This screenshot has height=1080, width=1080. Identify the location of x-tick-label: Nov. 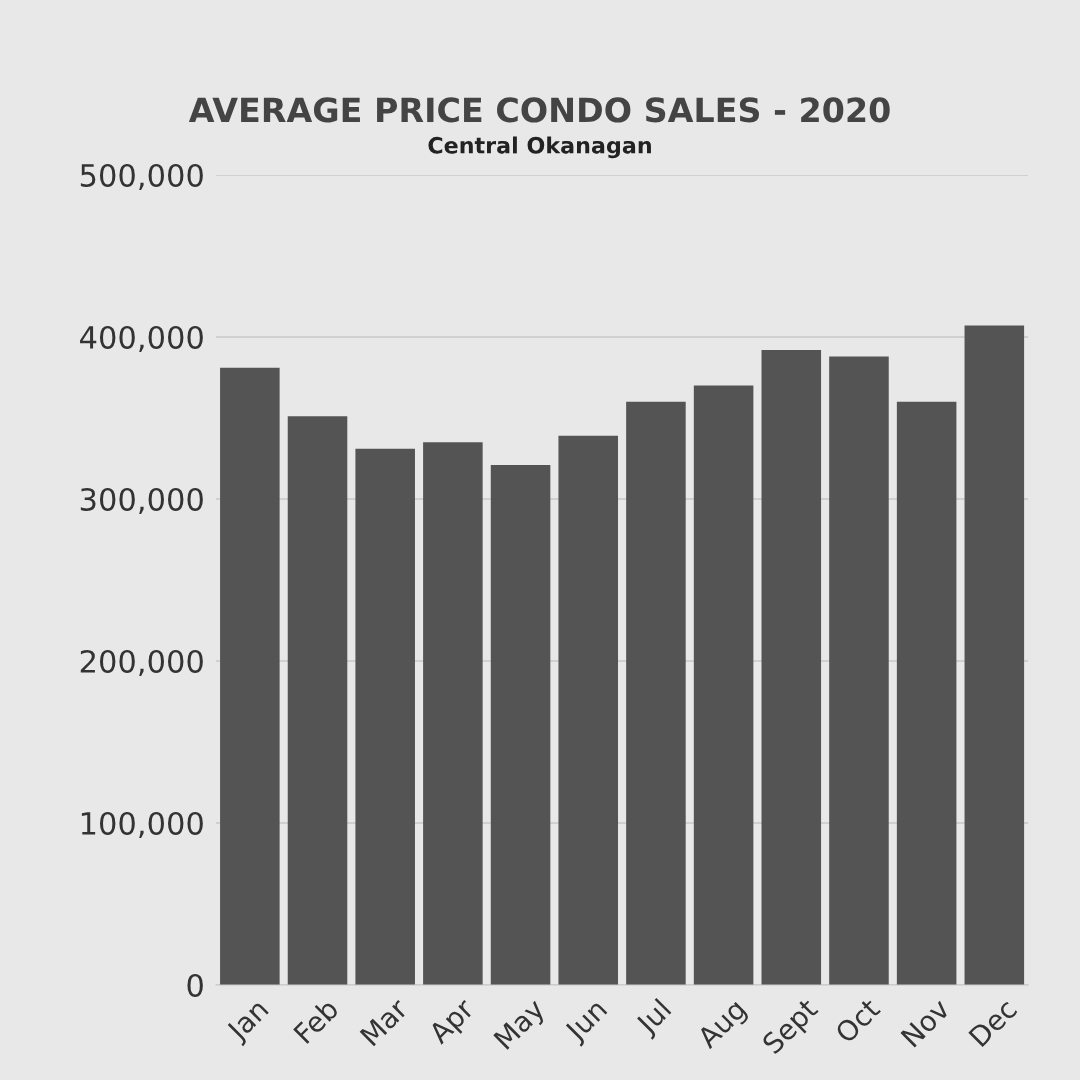
(925, 1022).